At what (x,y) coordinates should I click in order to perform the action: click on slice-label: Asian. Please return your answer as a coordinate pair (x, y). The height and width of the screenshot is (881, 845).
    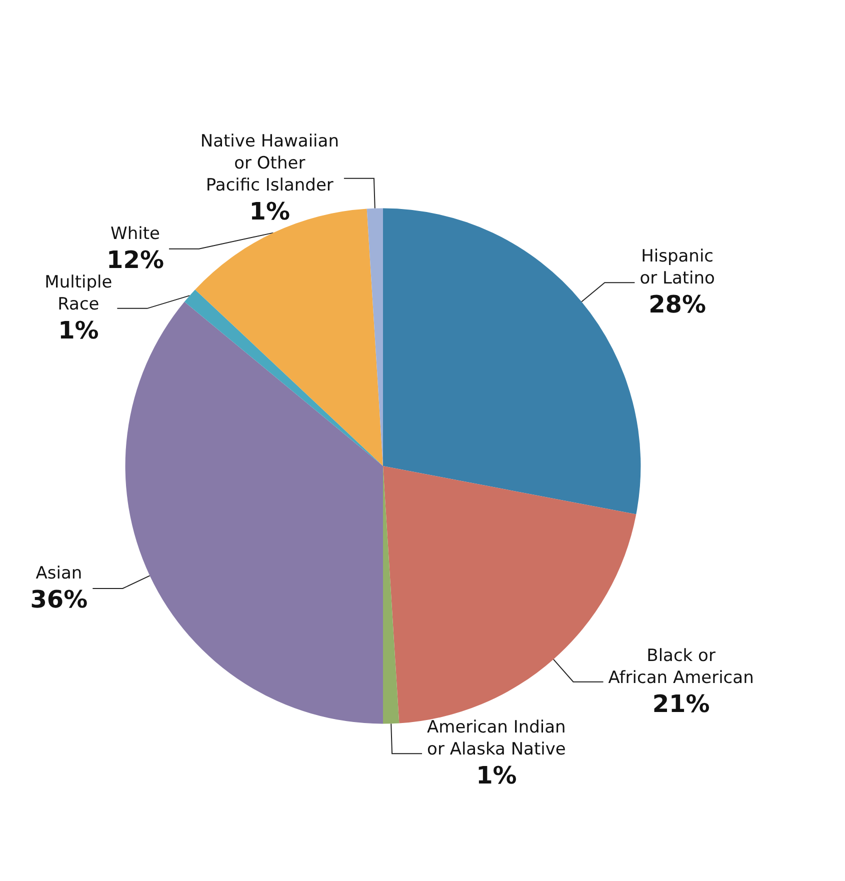
    Looking at the image, I should click on (59, 574).